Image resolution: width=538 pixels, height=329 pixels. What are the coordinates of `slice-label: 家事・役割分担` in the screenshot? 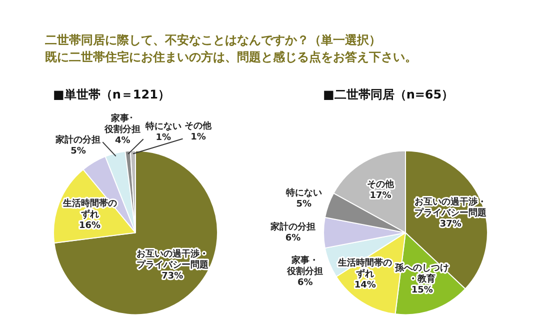 It's located at (305, 266).